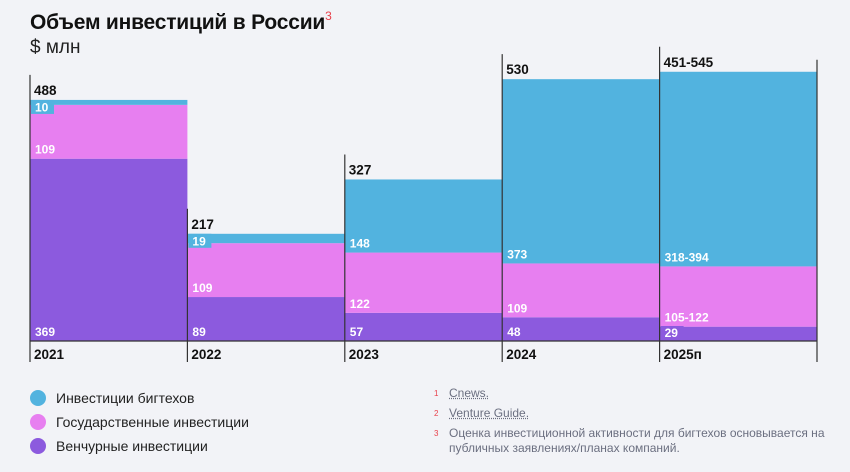  What do you see at coordinates (360, 304) in the screenshot?
I see `data-label: 122` at bounding box center [360, 304].